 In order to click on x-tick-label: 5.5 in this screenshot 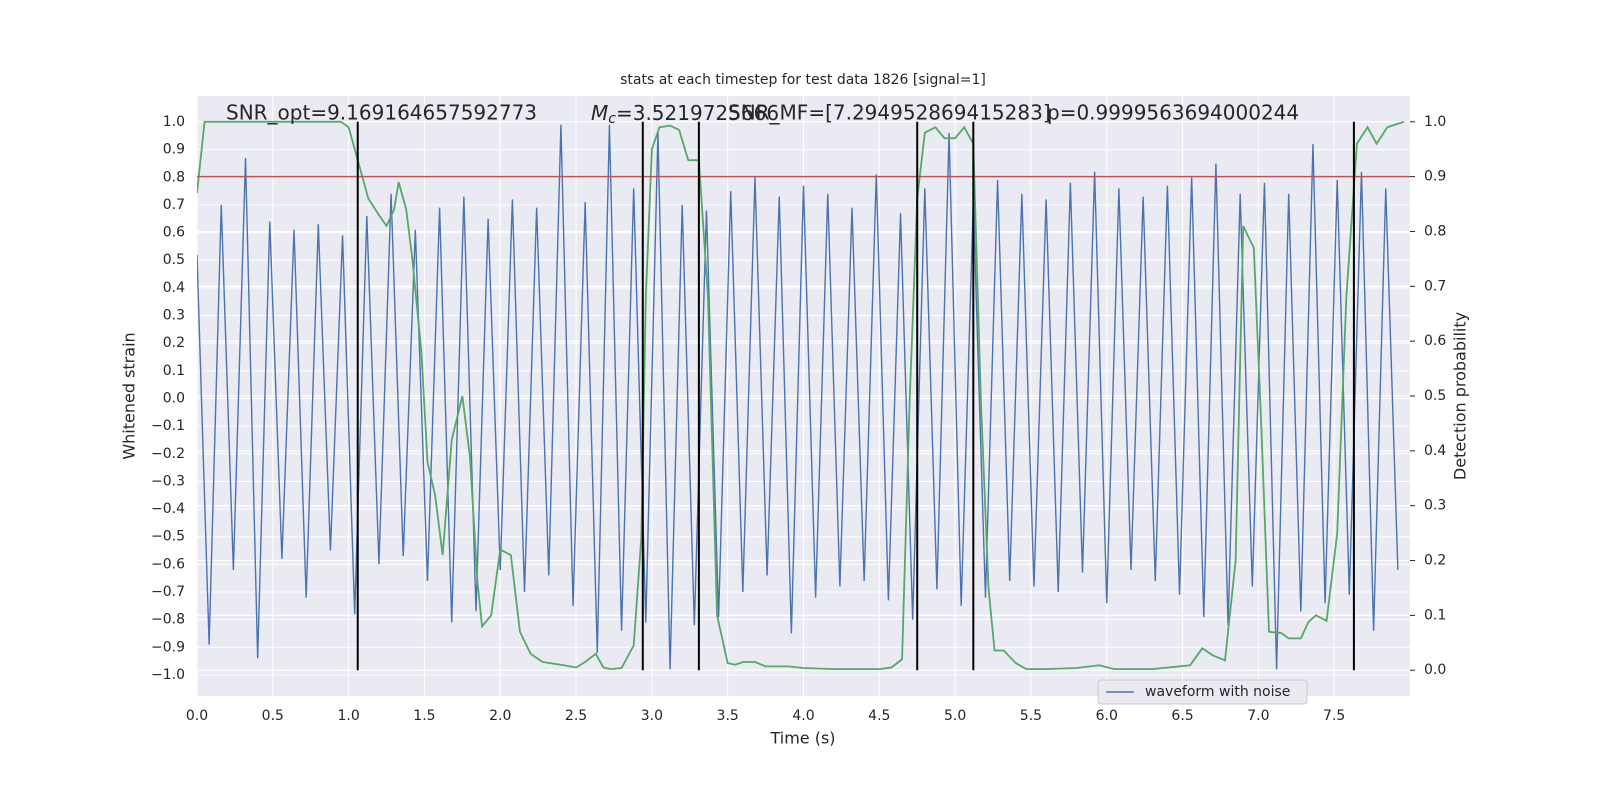, I will do `click(1031, 716)`.